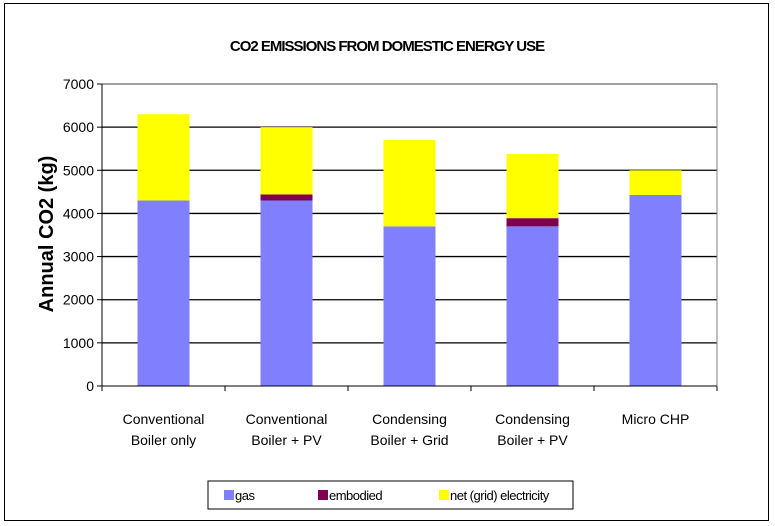 This screenshot has height=526, width=775. I want to click on category-label: Conventional Boiler + PV, so click(287, 429).